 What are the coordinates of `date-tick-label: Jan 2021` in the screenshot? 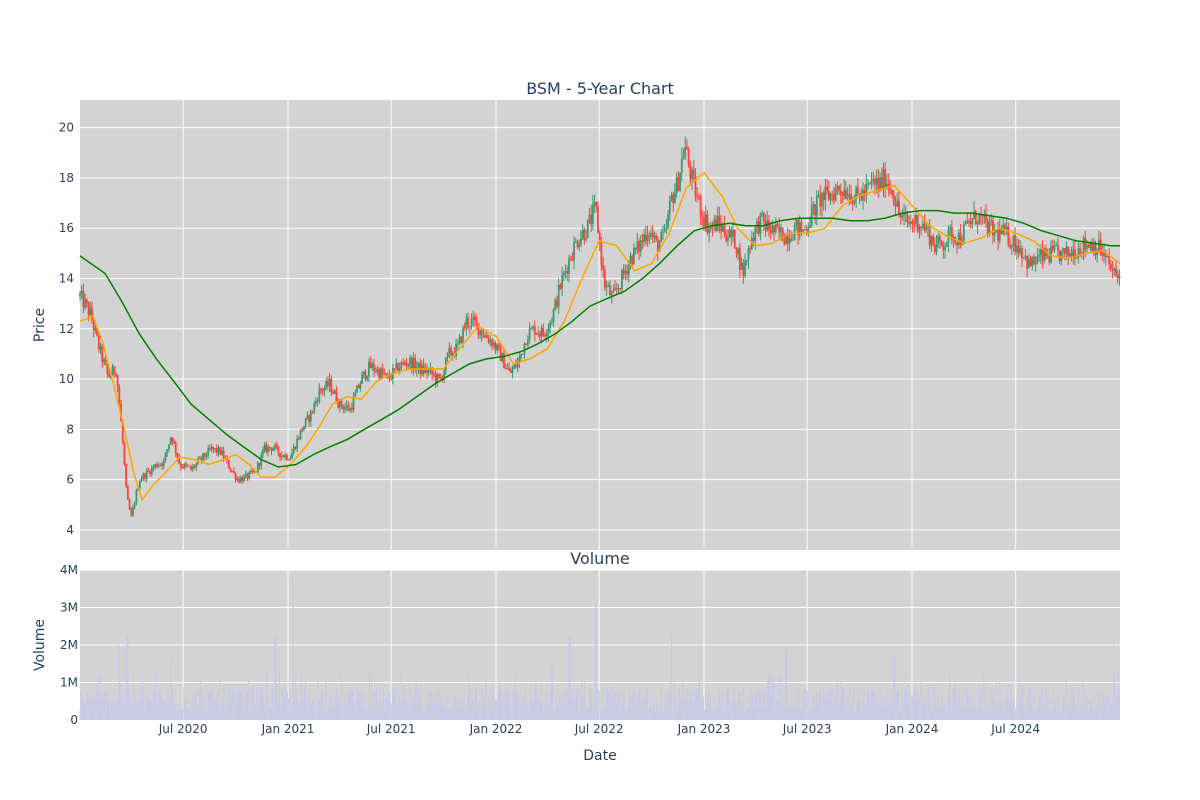 It's located at (288, 729).